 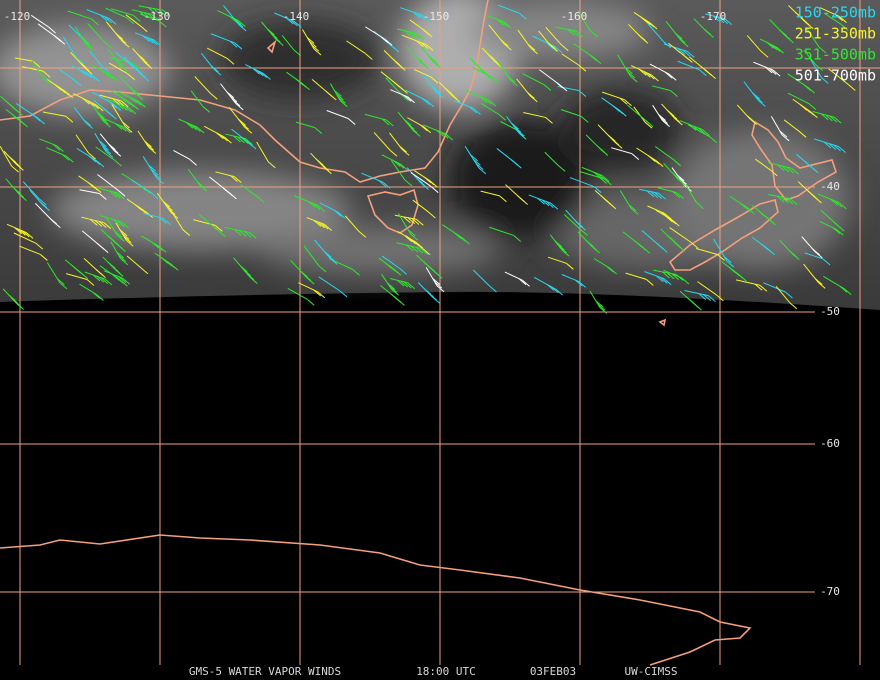 I want to click on longitude-label: -130, so click(x=157, y=16).